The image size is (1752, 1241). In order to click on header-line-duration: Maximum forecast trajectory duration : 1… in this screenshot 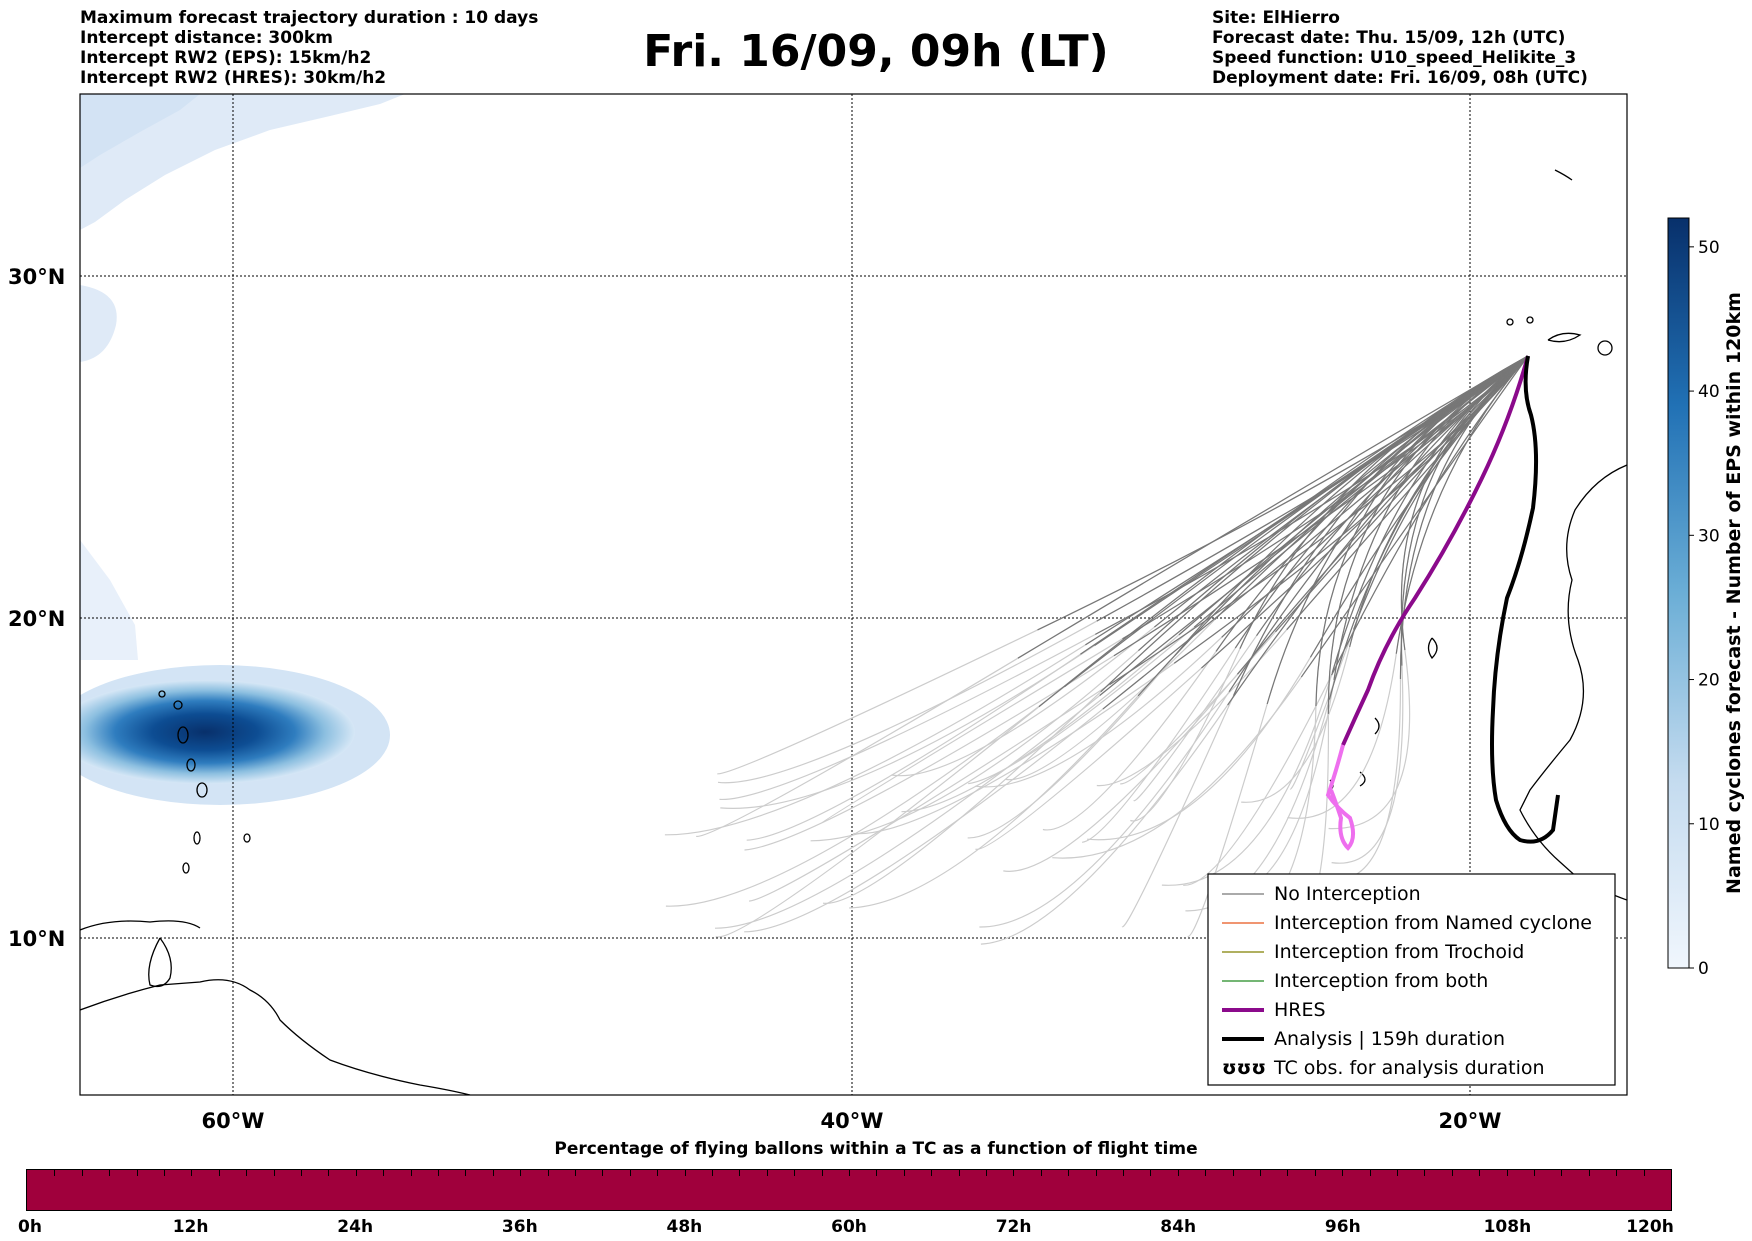, I will do `click(309, 18)`.